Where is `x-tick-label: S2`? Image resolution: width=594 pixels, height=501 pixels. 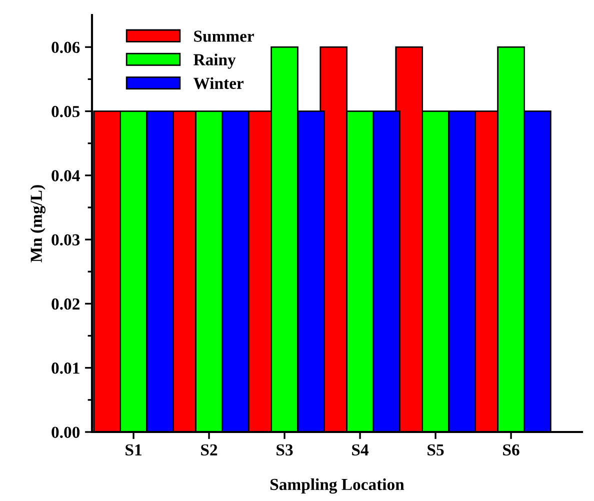
x-tick-label: S2 is located at coordinates (209, 450).